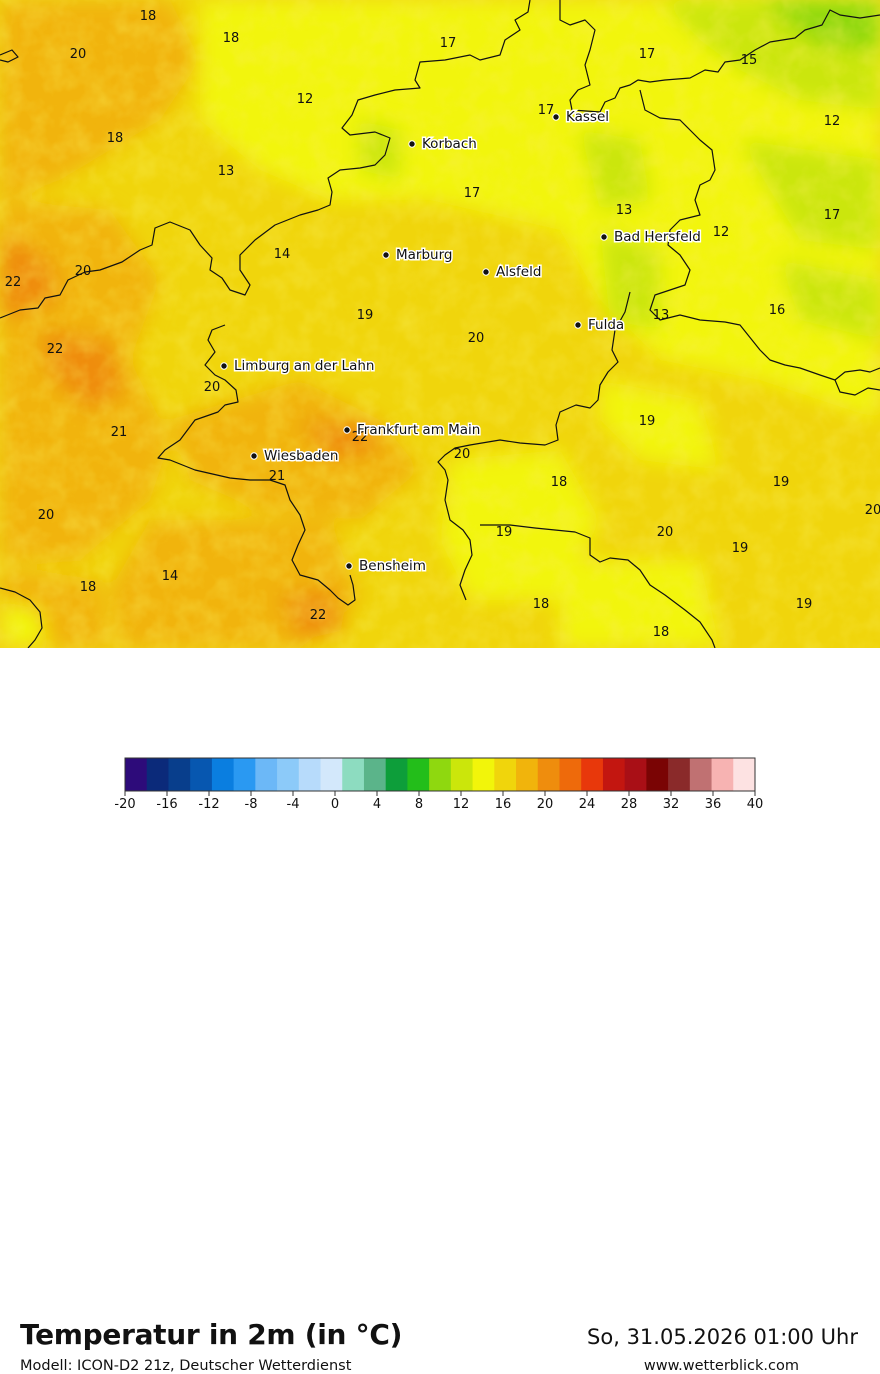 The width and height of the screenshot is (880, 1374). Describe the element at coordinates (418, 430) in the screenshot. I see `city-label: Frankfurt am Main` at that location.